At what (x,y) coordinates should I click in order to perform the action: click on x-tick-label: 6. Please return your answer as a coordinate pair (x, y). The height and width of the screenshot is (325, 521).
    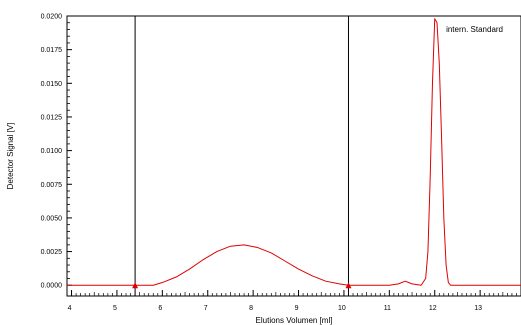
    Looking at the image, I should click on (160, 308).